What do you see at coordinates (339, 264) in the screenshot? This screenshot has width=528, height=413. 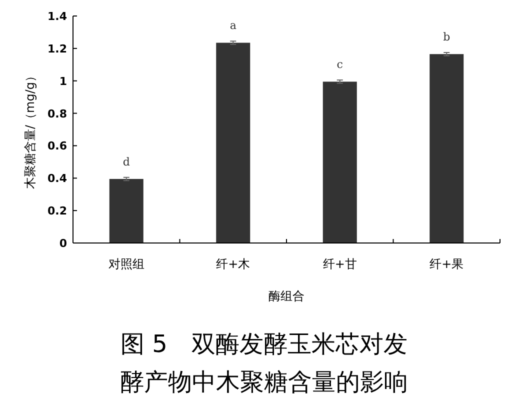 I see `x-tick-label: 纤+甘` at bounding box center [339, 264].